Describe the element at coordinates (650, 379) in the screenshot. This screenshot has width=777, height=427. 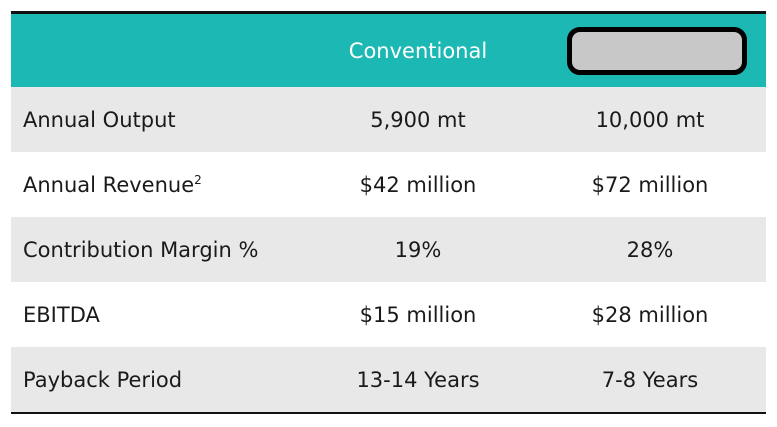
I see `other-value: 7-8 Years` at that location.